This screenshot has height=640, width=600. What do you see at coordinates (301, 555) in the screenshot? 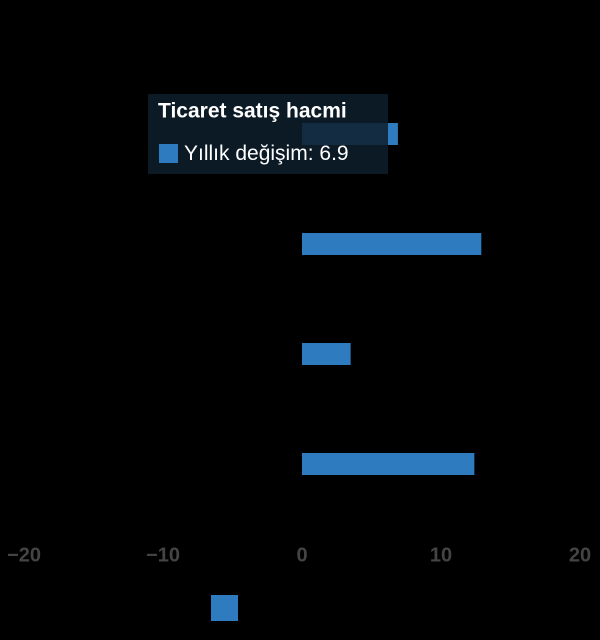
I see `x-tick-label: 0` at bounding box center [301, 555].